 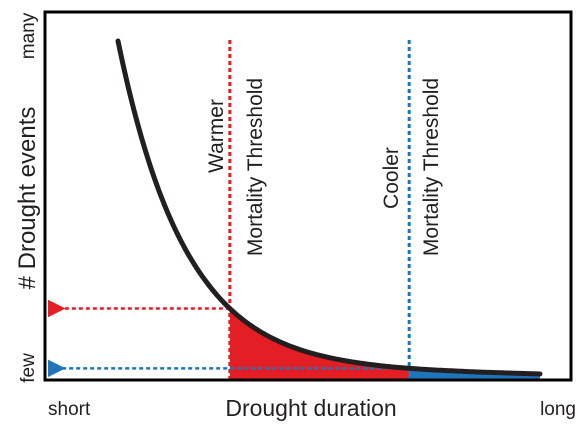 I want to click on x-tick-high-label: long, so click(x=558, y=409).